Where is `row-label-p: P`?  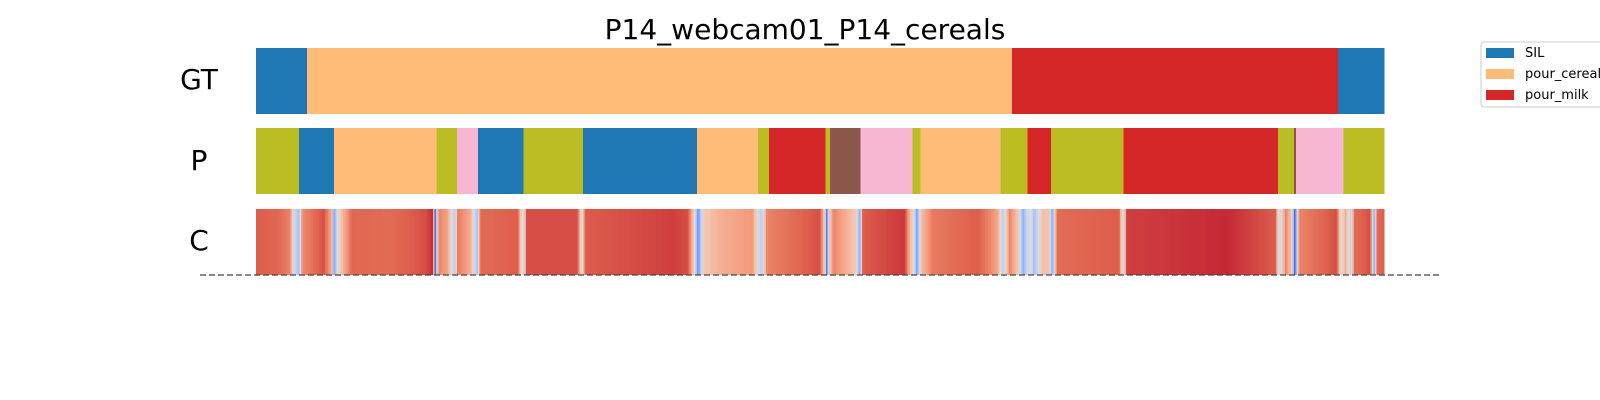 row-label-p: P is located at coordinates (199, 160).